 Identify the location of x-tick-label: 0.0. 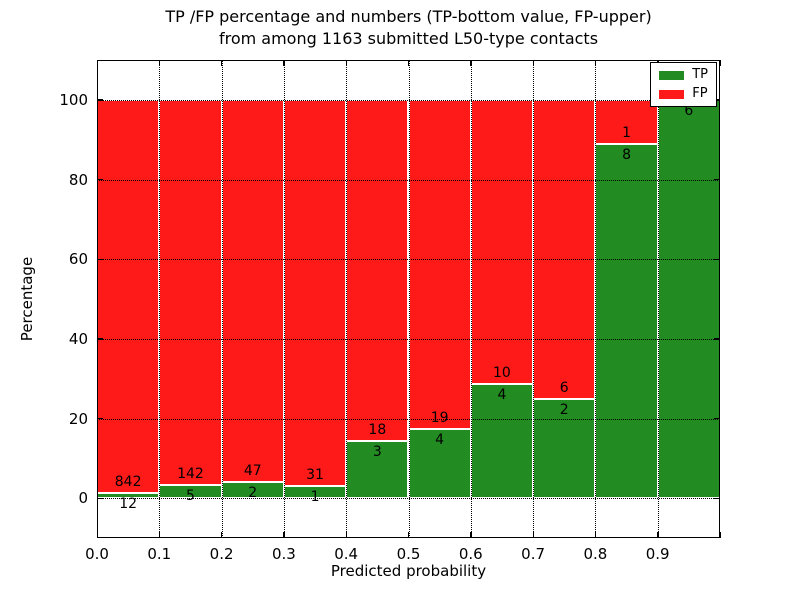
(97, 554).